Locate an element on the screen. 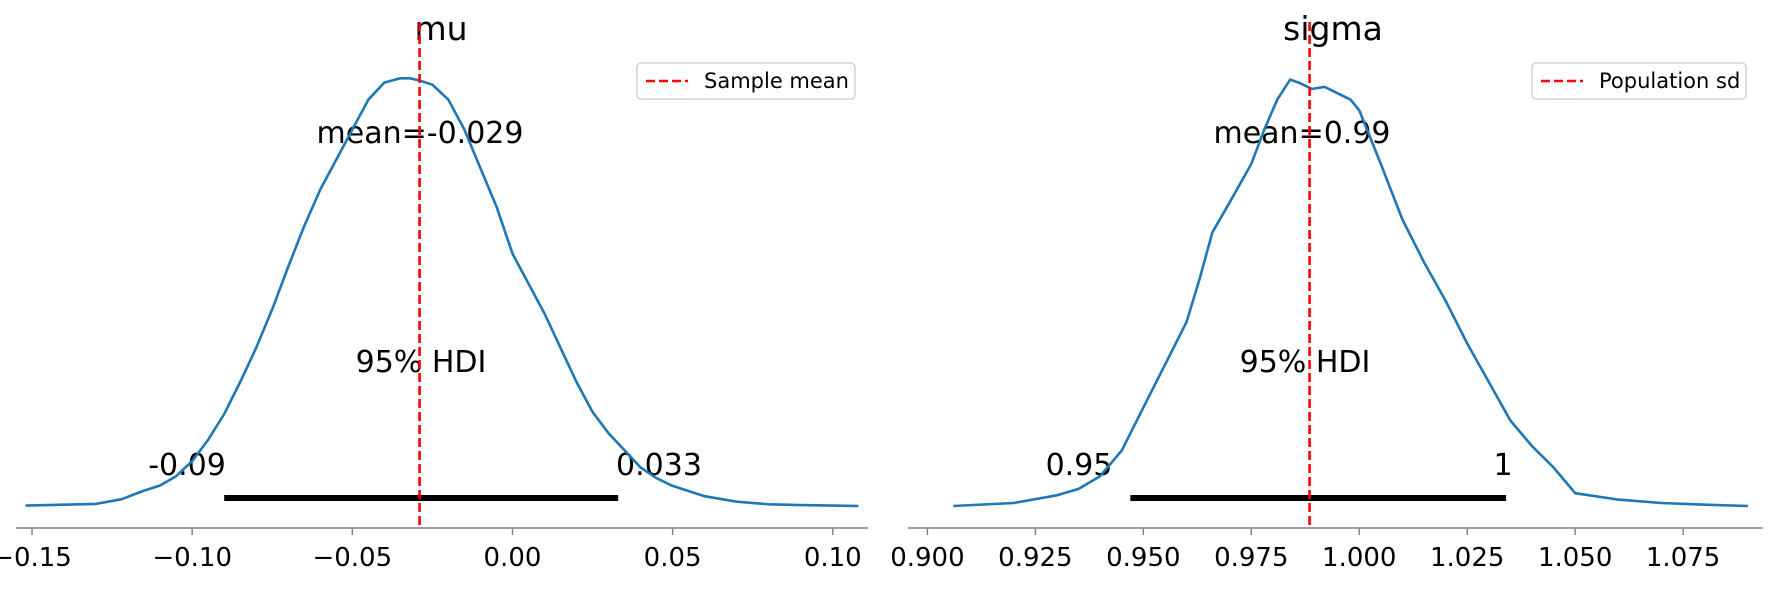 The height and width of the screenshot is (590, 1773). x-tick-label: −0.15 is located at coordinates (36, 558).